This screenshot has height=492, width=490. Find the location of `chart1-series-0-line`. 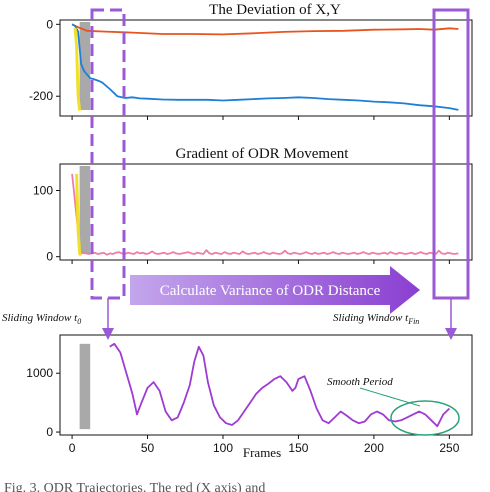

chart1-series-0-line is located at coordinates (265, 29).